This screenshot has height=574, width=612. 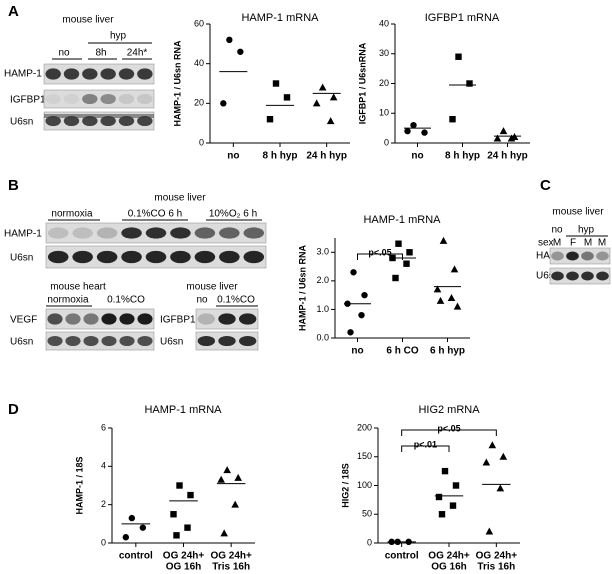 I want to click on y-tick-label: 2, so click(x=103, y=504).